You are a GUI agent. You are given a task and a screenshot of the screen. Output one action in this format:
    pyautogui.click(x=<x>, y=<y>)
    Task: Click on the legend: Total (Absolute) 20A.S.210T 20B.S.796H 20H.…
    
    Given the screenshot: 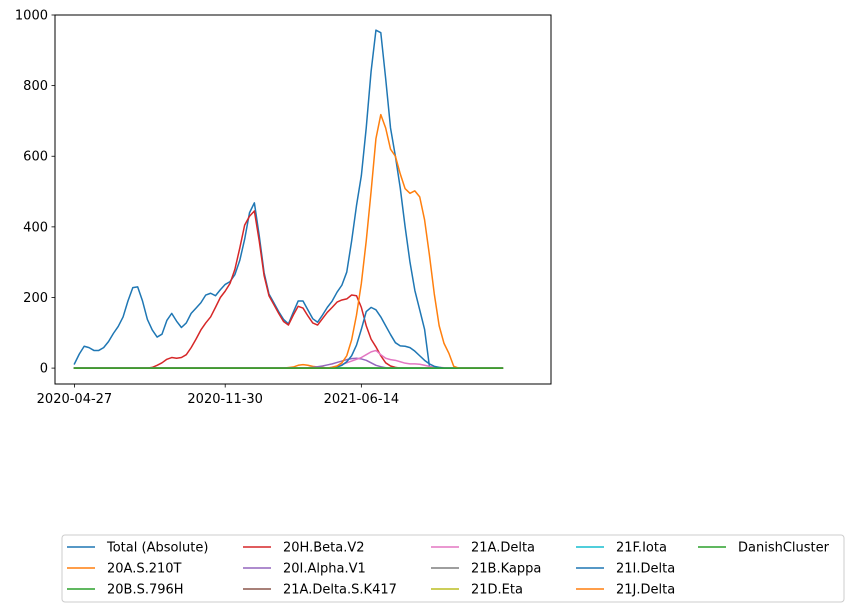 What is the action you would take?
    pyautogui.click(x=453, y=568)
    